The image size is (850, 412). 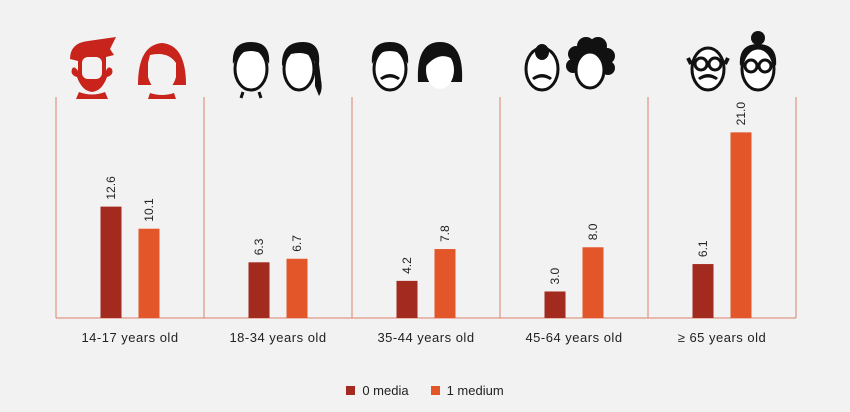 I want to click on data-label: 8.0, so click(x=593, y=231).